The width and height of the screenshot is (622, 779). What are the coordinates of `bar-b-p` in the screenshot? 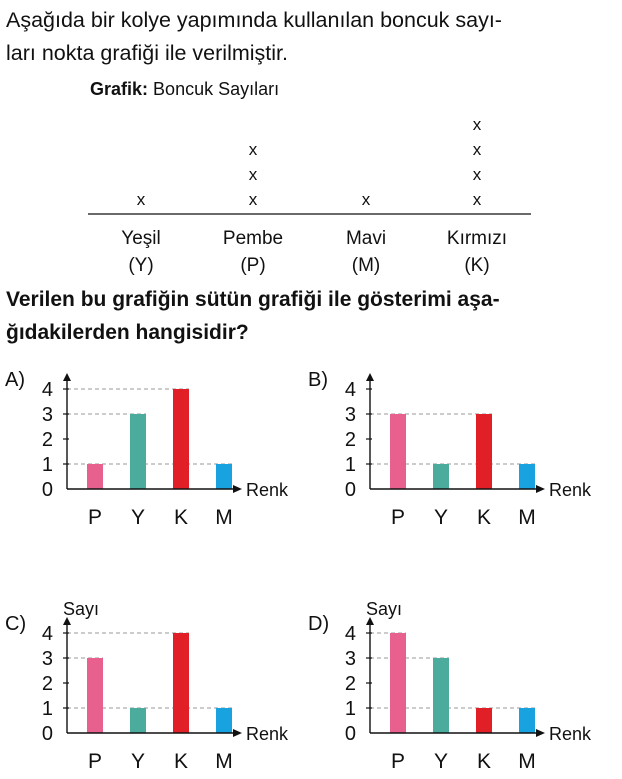 It's located at (398, 451).